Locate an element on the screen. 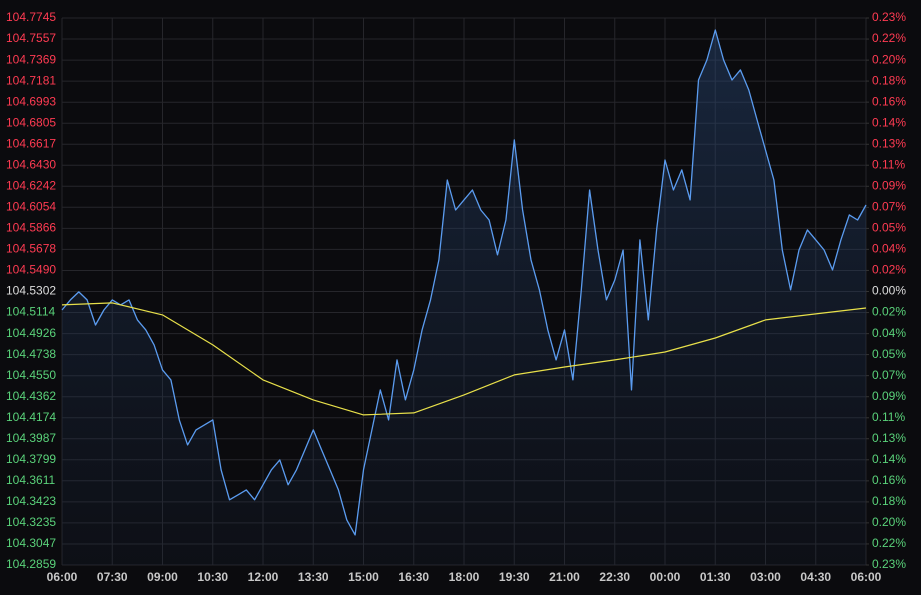 This screenshot has height=595, width=921. y-tick-label: 104.7181 is located at coordinates (31, 80).